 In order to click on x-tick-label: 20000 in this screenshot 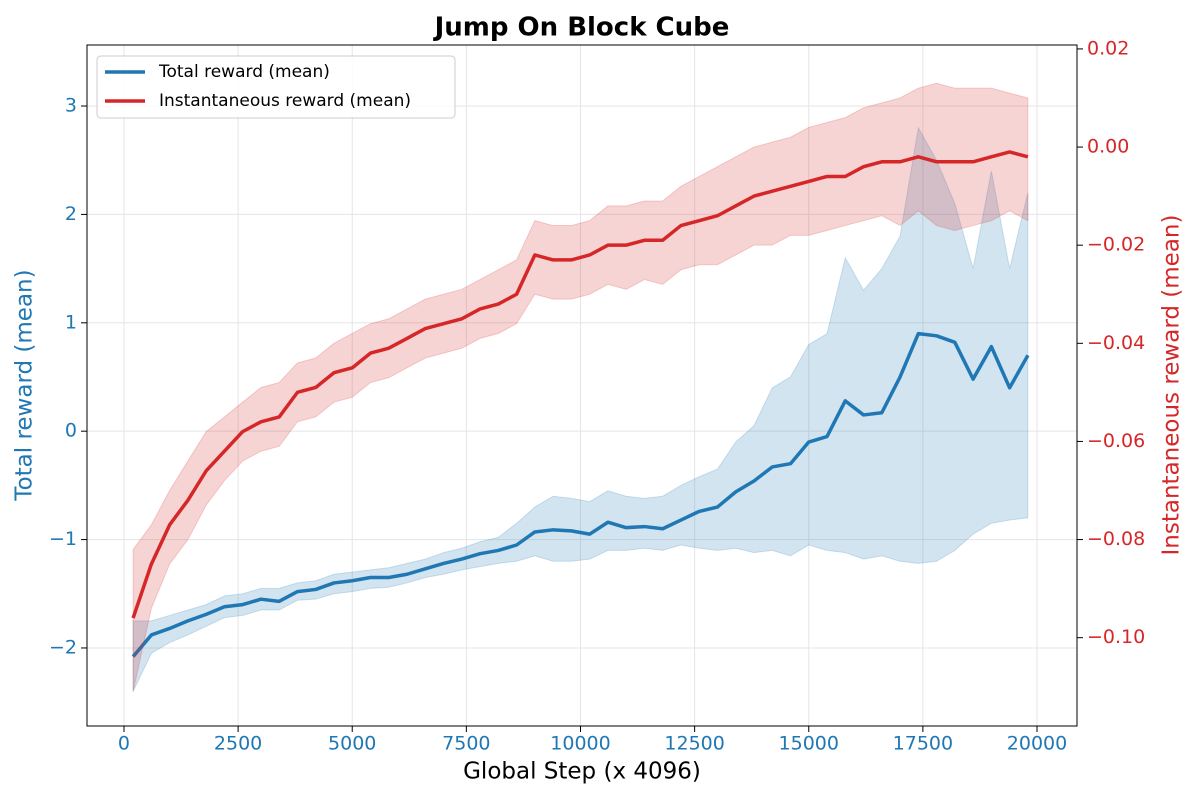, I will do `click(1037, 744)`.